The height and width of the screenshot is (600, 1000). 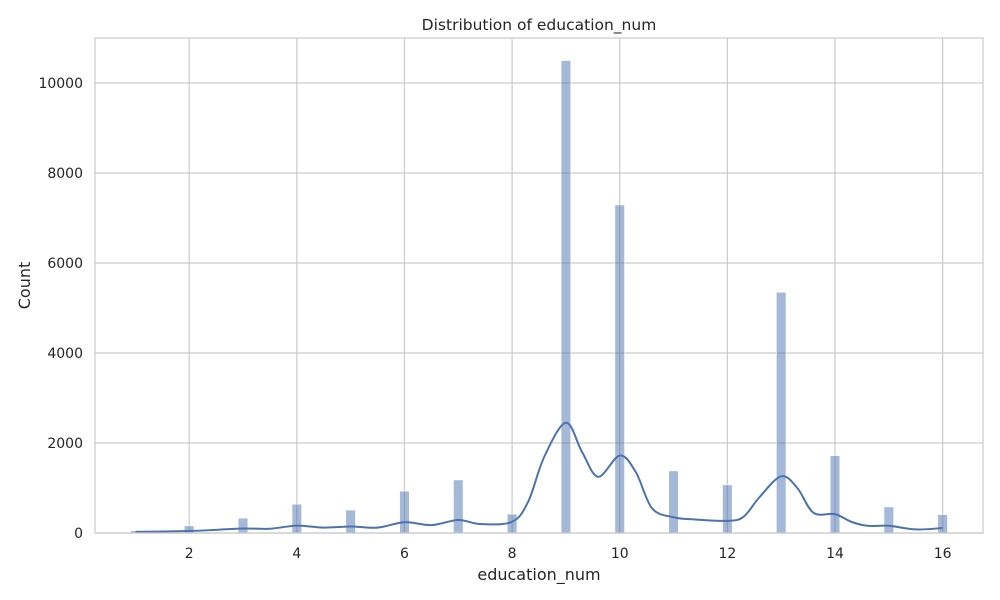 What do you see at coordinates (512, 554) in the screenshot?
I see `x-tick-label: 8` at bounding box center [512, 554].